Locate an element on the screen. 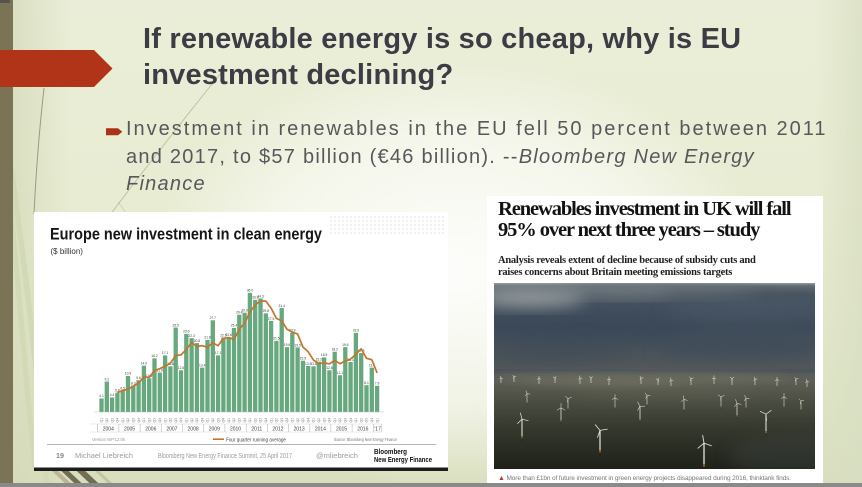  svg-text: 4.1 is located at coordinates (101, 396).